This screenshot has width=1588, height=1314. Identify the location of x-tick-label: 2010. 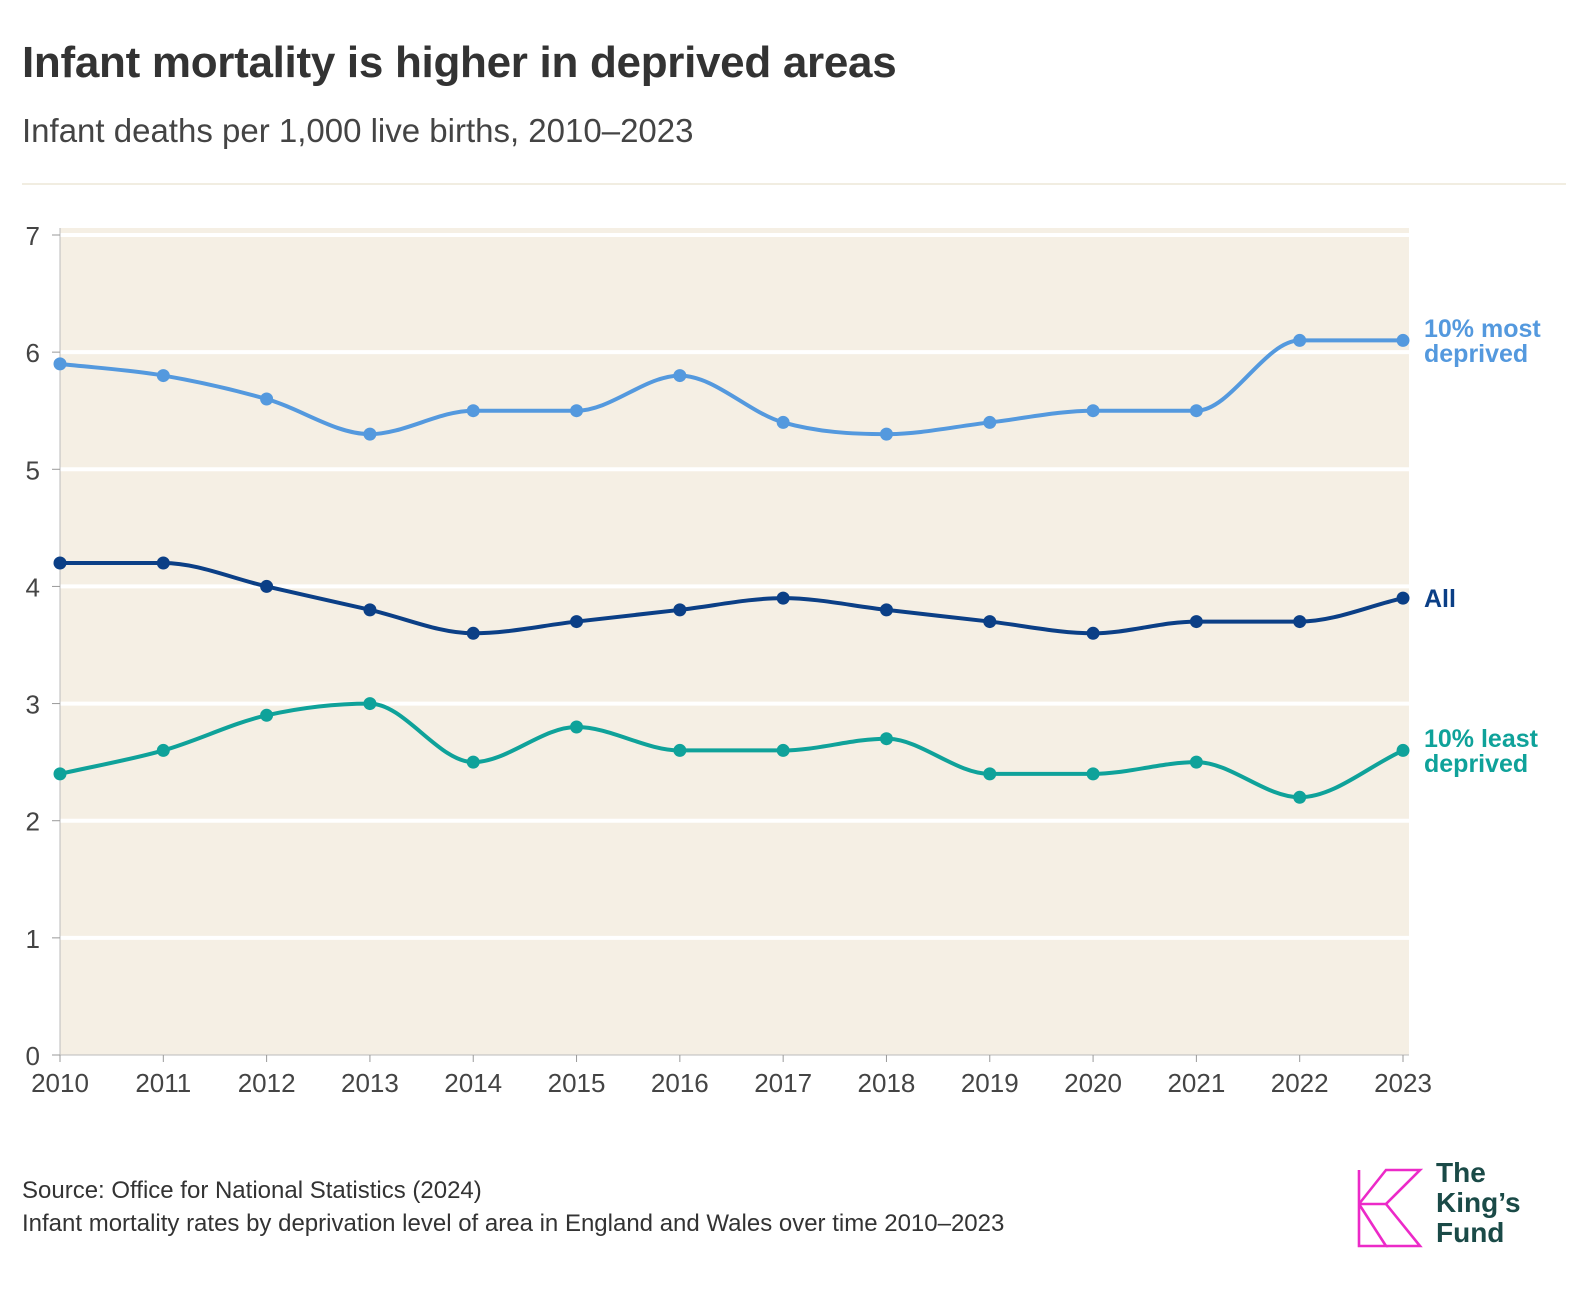
(60, 1083).